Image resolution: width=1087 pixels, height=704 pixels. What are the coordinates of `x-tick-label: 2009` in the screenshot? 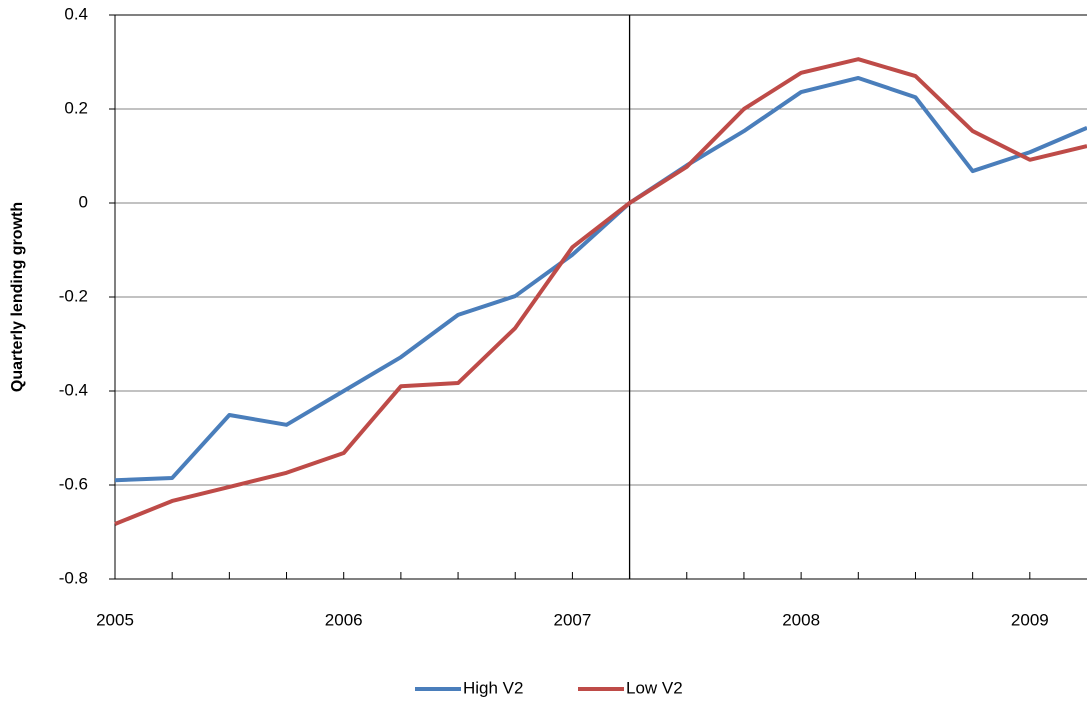 It's located at (1030, 619).